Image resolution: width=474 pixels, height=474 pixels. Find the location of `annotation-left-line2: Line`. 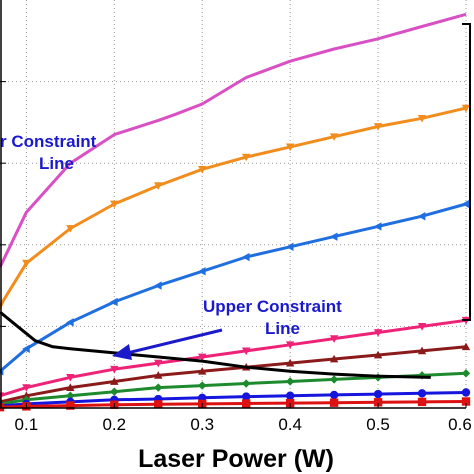

annotation-left-line2: Line is located at coordinates (56, 163).